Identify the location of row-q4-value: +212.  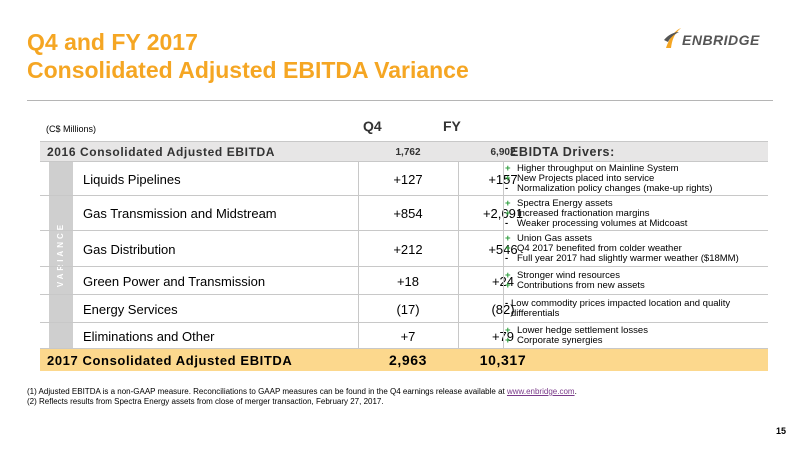
(408, 249).